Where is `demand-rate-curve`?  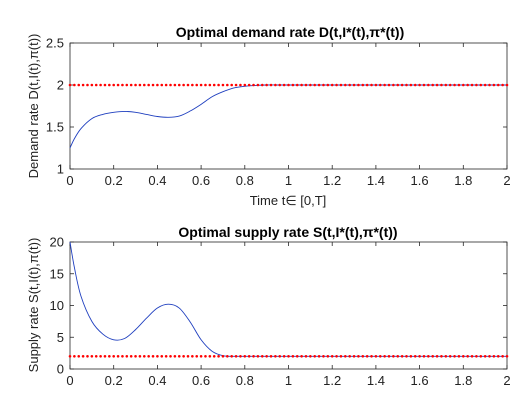 demand-rate-curve is located at coordinates (288, 116).